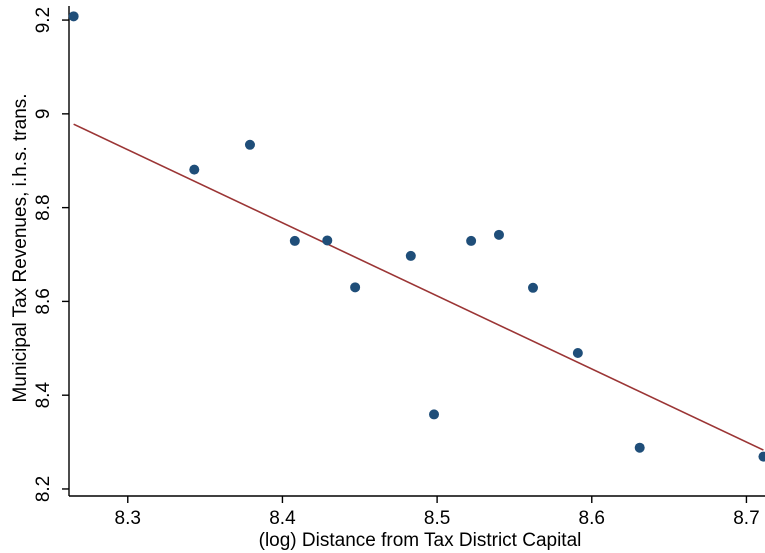 The width and height of the screenshot is (765, 553). Describe the element at coordinates (43, 395) in the screenshot. I see `y-tick-label: 8.4` at that location.